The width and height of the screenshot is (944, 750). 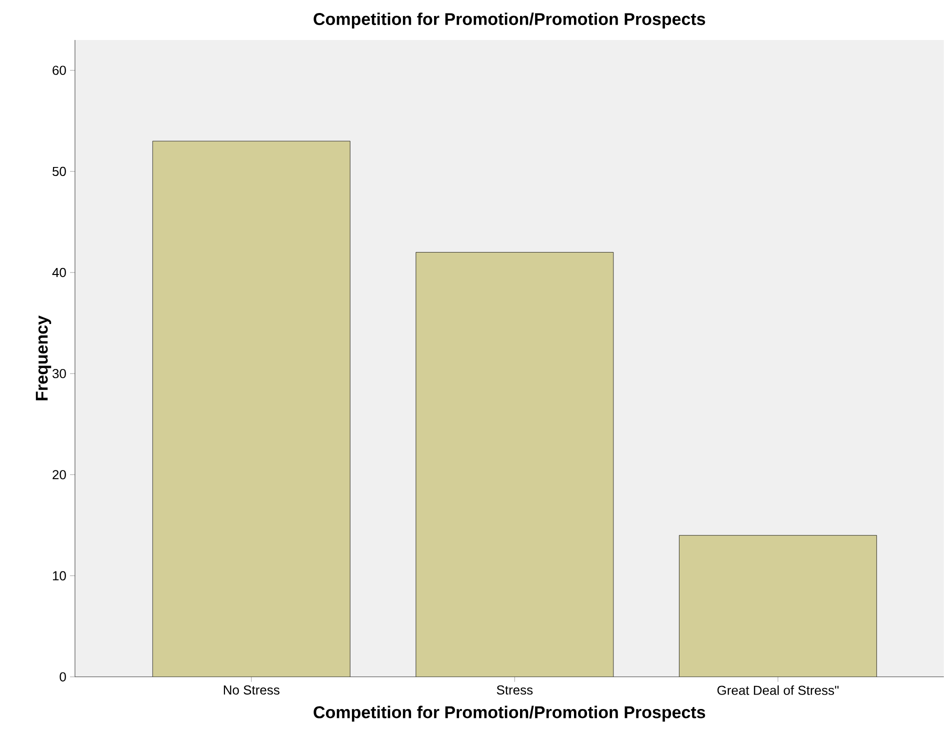 What do you see at coordinates (252, 690) in the screenshot?
I see `x-tick-label: No Stress` at bounding box center [252, 690].